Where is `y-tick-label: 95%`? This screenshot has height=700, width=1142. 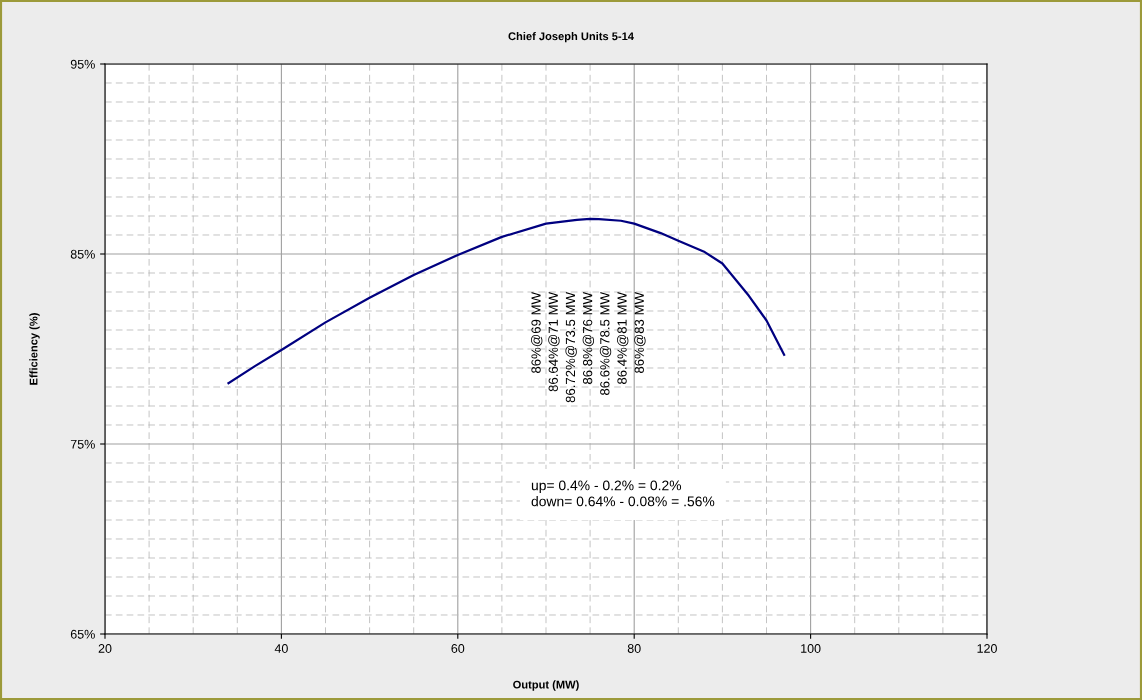 y-tick-label: 95% is located at coordinates (82, 64).